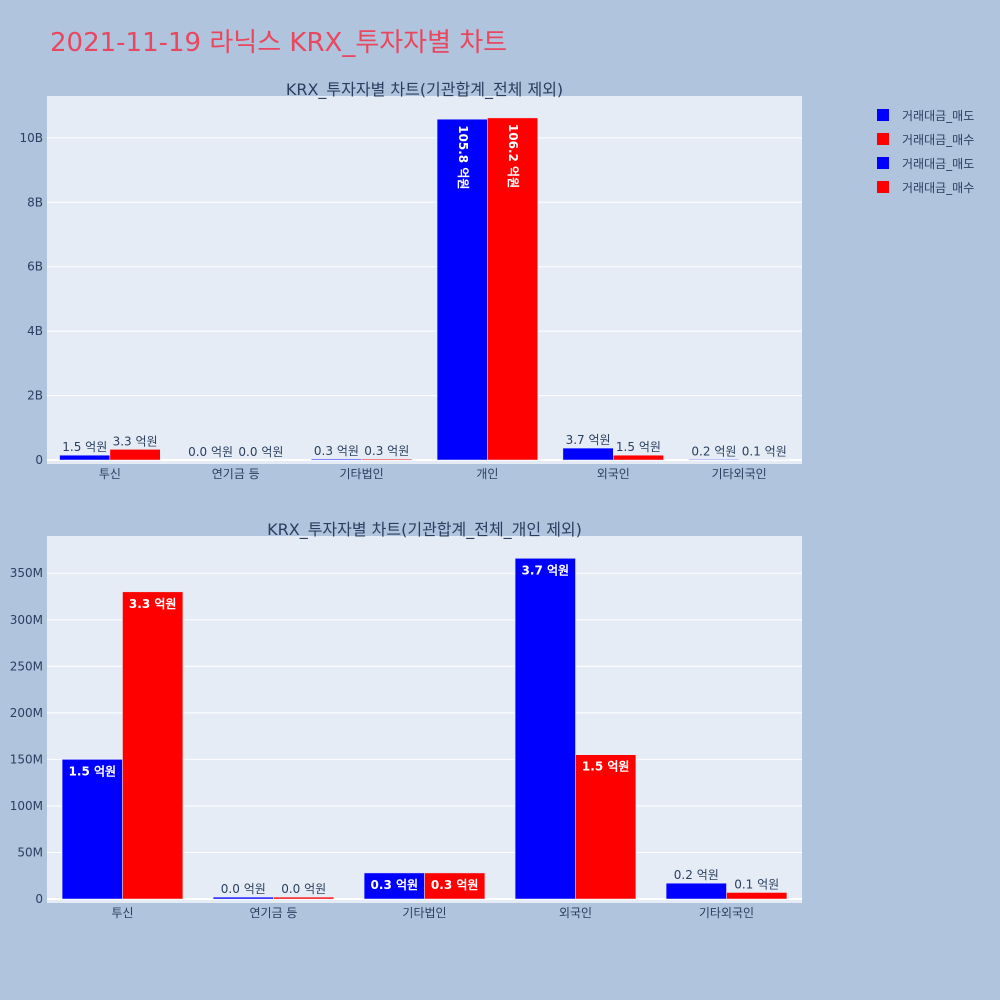 The image size is (1000, 1000). Describe the element at coordinates (26, 573) in the screenshot. I see `y-tick-label: 350M` at that location.